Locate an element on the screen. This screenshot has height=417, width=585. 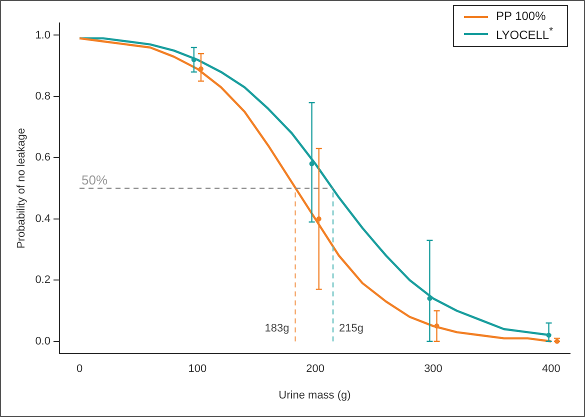
y-axis-title: Probability of no leakage is located at coordinates (22, 188).